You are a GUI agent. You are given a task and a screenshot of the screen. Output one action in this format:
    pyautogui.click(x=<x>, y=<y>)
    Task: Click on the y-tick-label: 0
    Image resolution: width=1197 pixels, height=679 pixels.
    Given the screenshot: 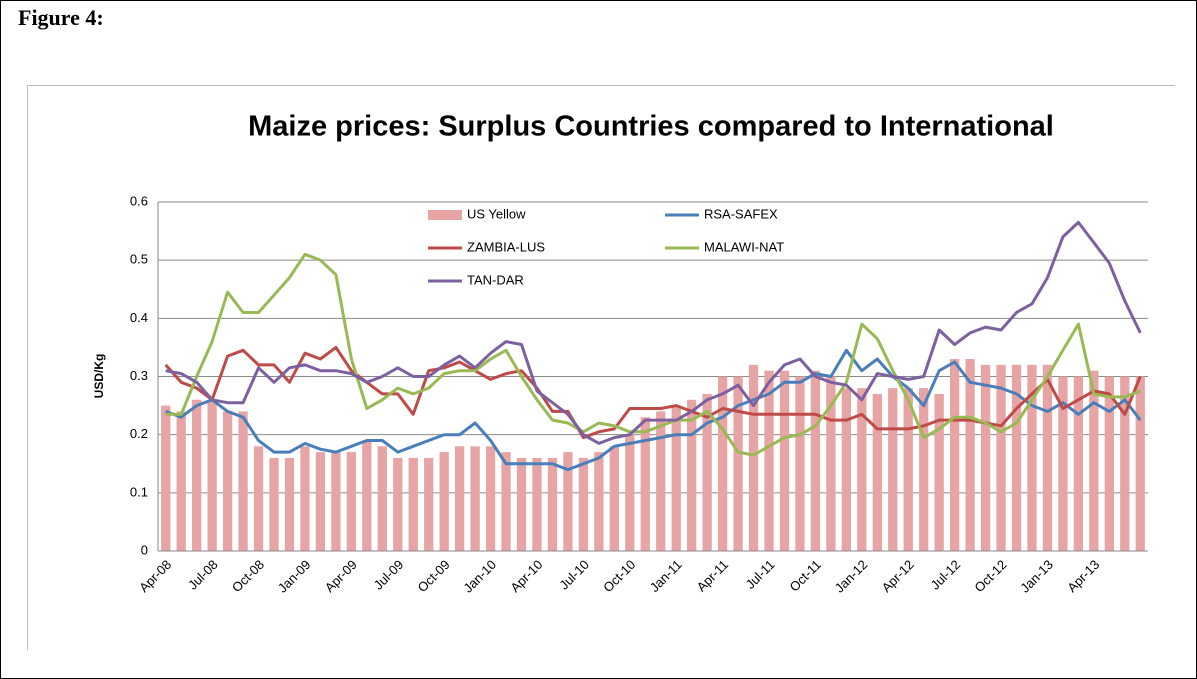 What is the action you would take?
    pyautogui.click(x=144, y=549)
    